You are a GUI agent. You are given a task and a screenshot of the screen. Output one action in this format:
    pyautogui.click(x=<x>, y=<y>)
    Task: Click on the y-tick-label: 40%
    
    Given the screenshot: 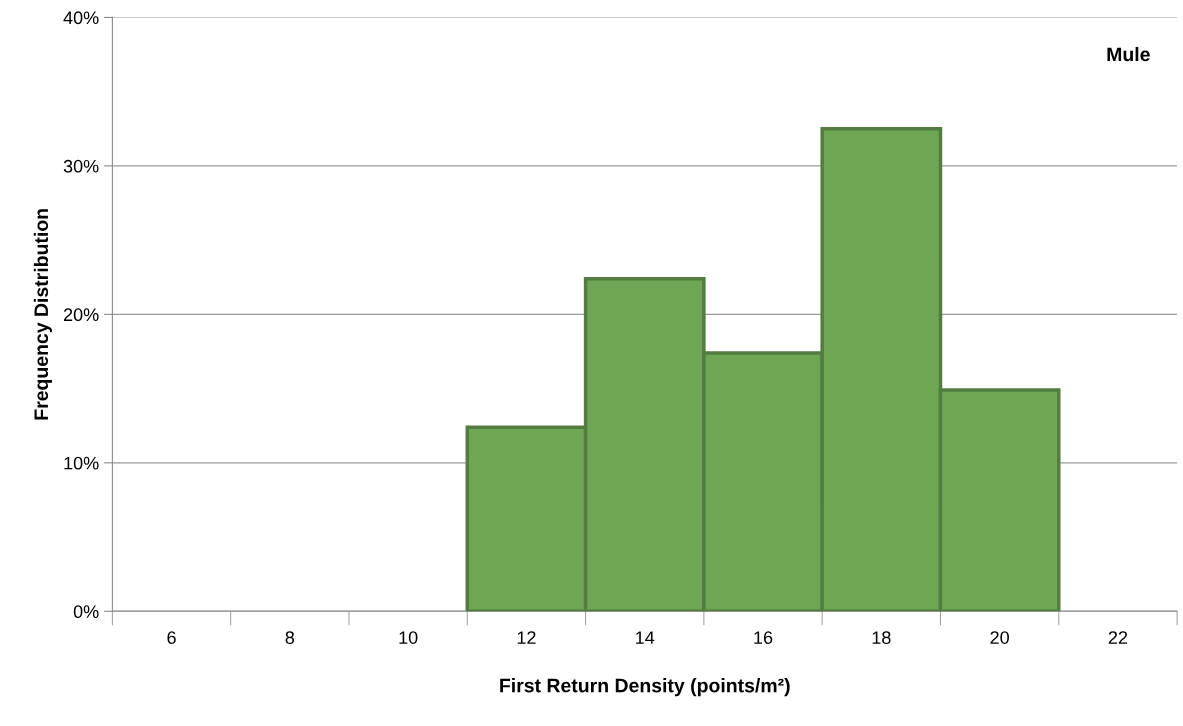 What is the action you would take?
    pyautogui.click(x=81, y=18)
    